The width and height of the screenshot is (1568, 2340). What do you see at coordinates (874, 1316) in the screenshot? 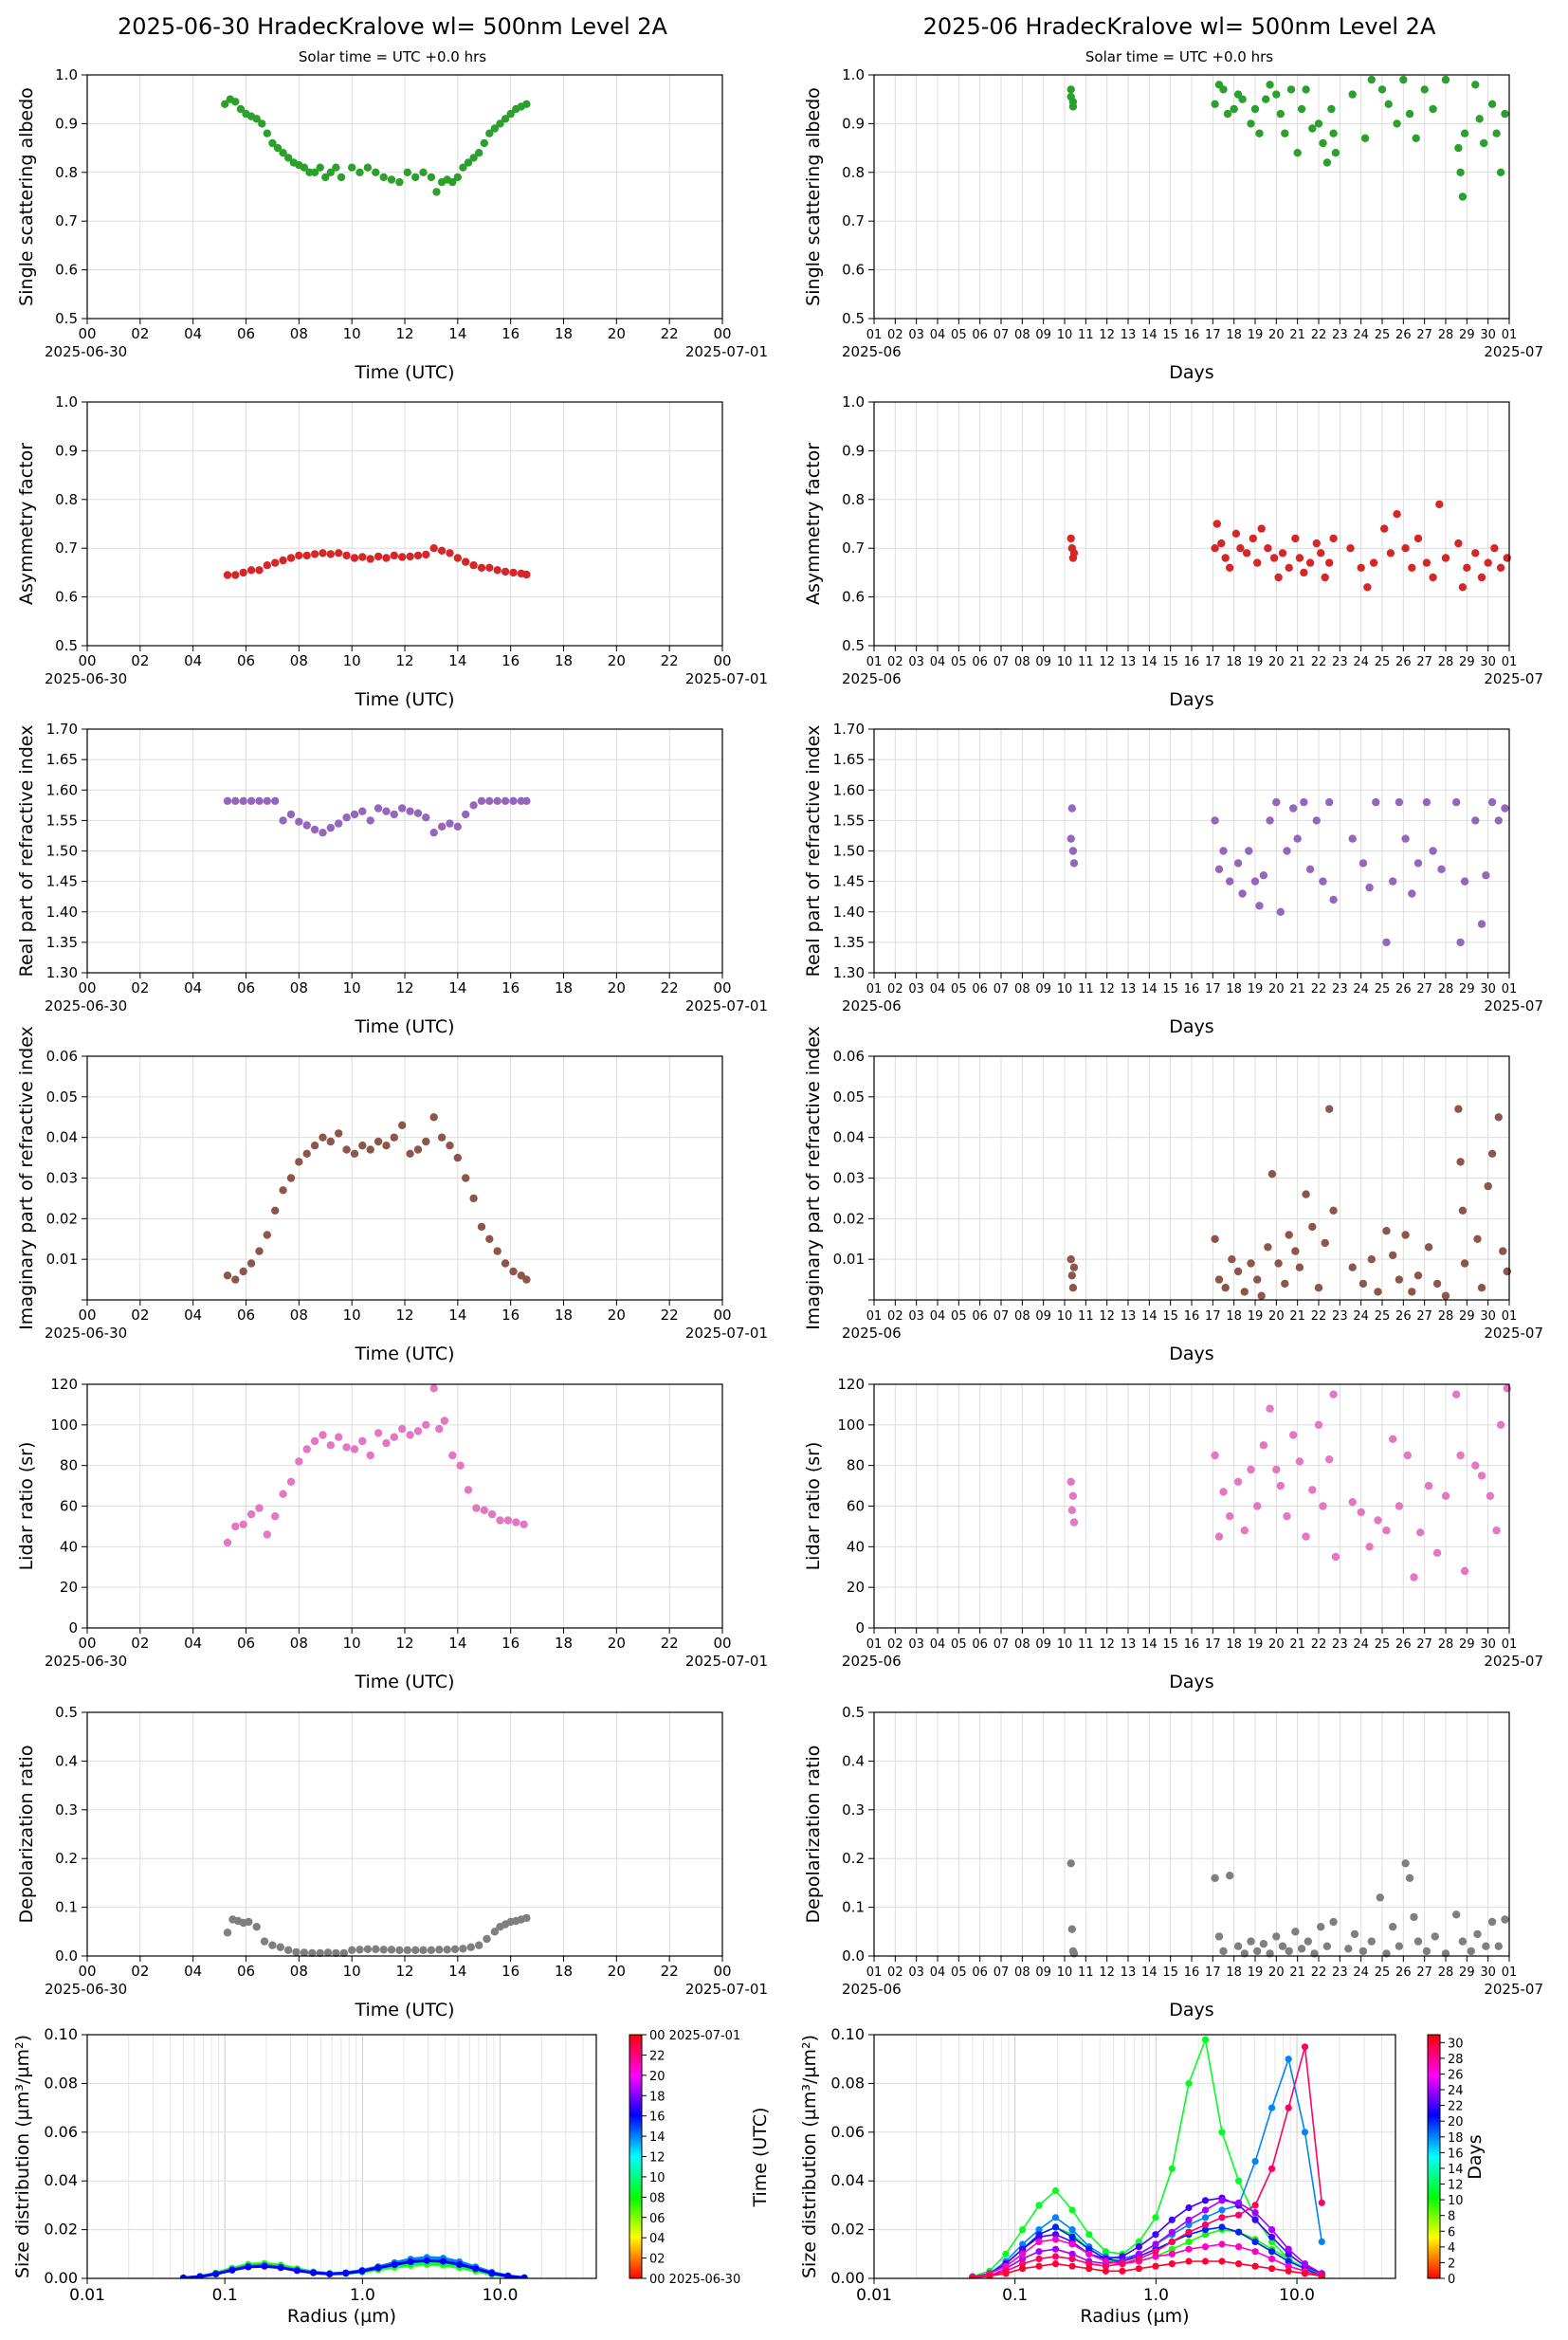
I see `x-tick-label: 01` at bounding box center [874, 1316].